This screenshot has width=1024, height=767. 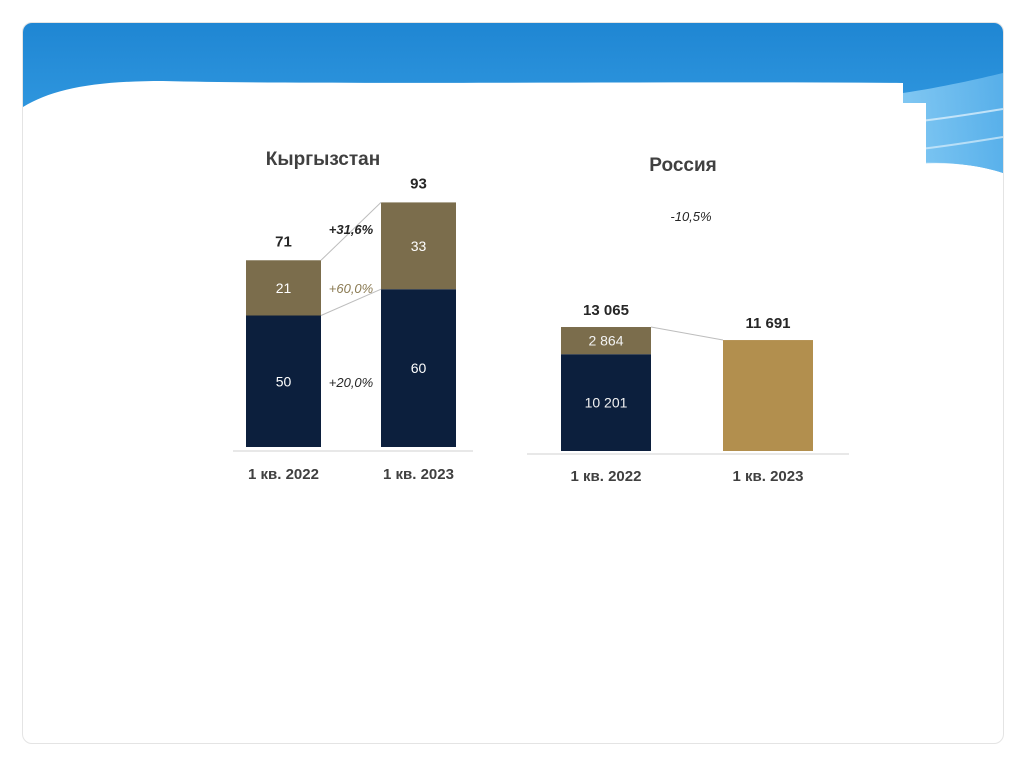 I want to click on tick-label-ru-1: 1 кв. 2023, so click(x=768, y=476).